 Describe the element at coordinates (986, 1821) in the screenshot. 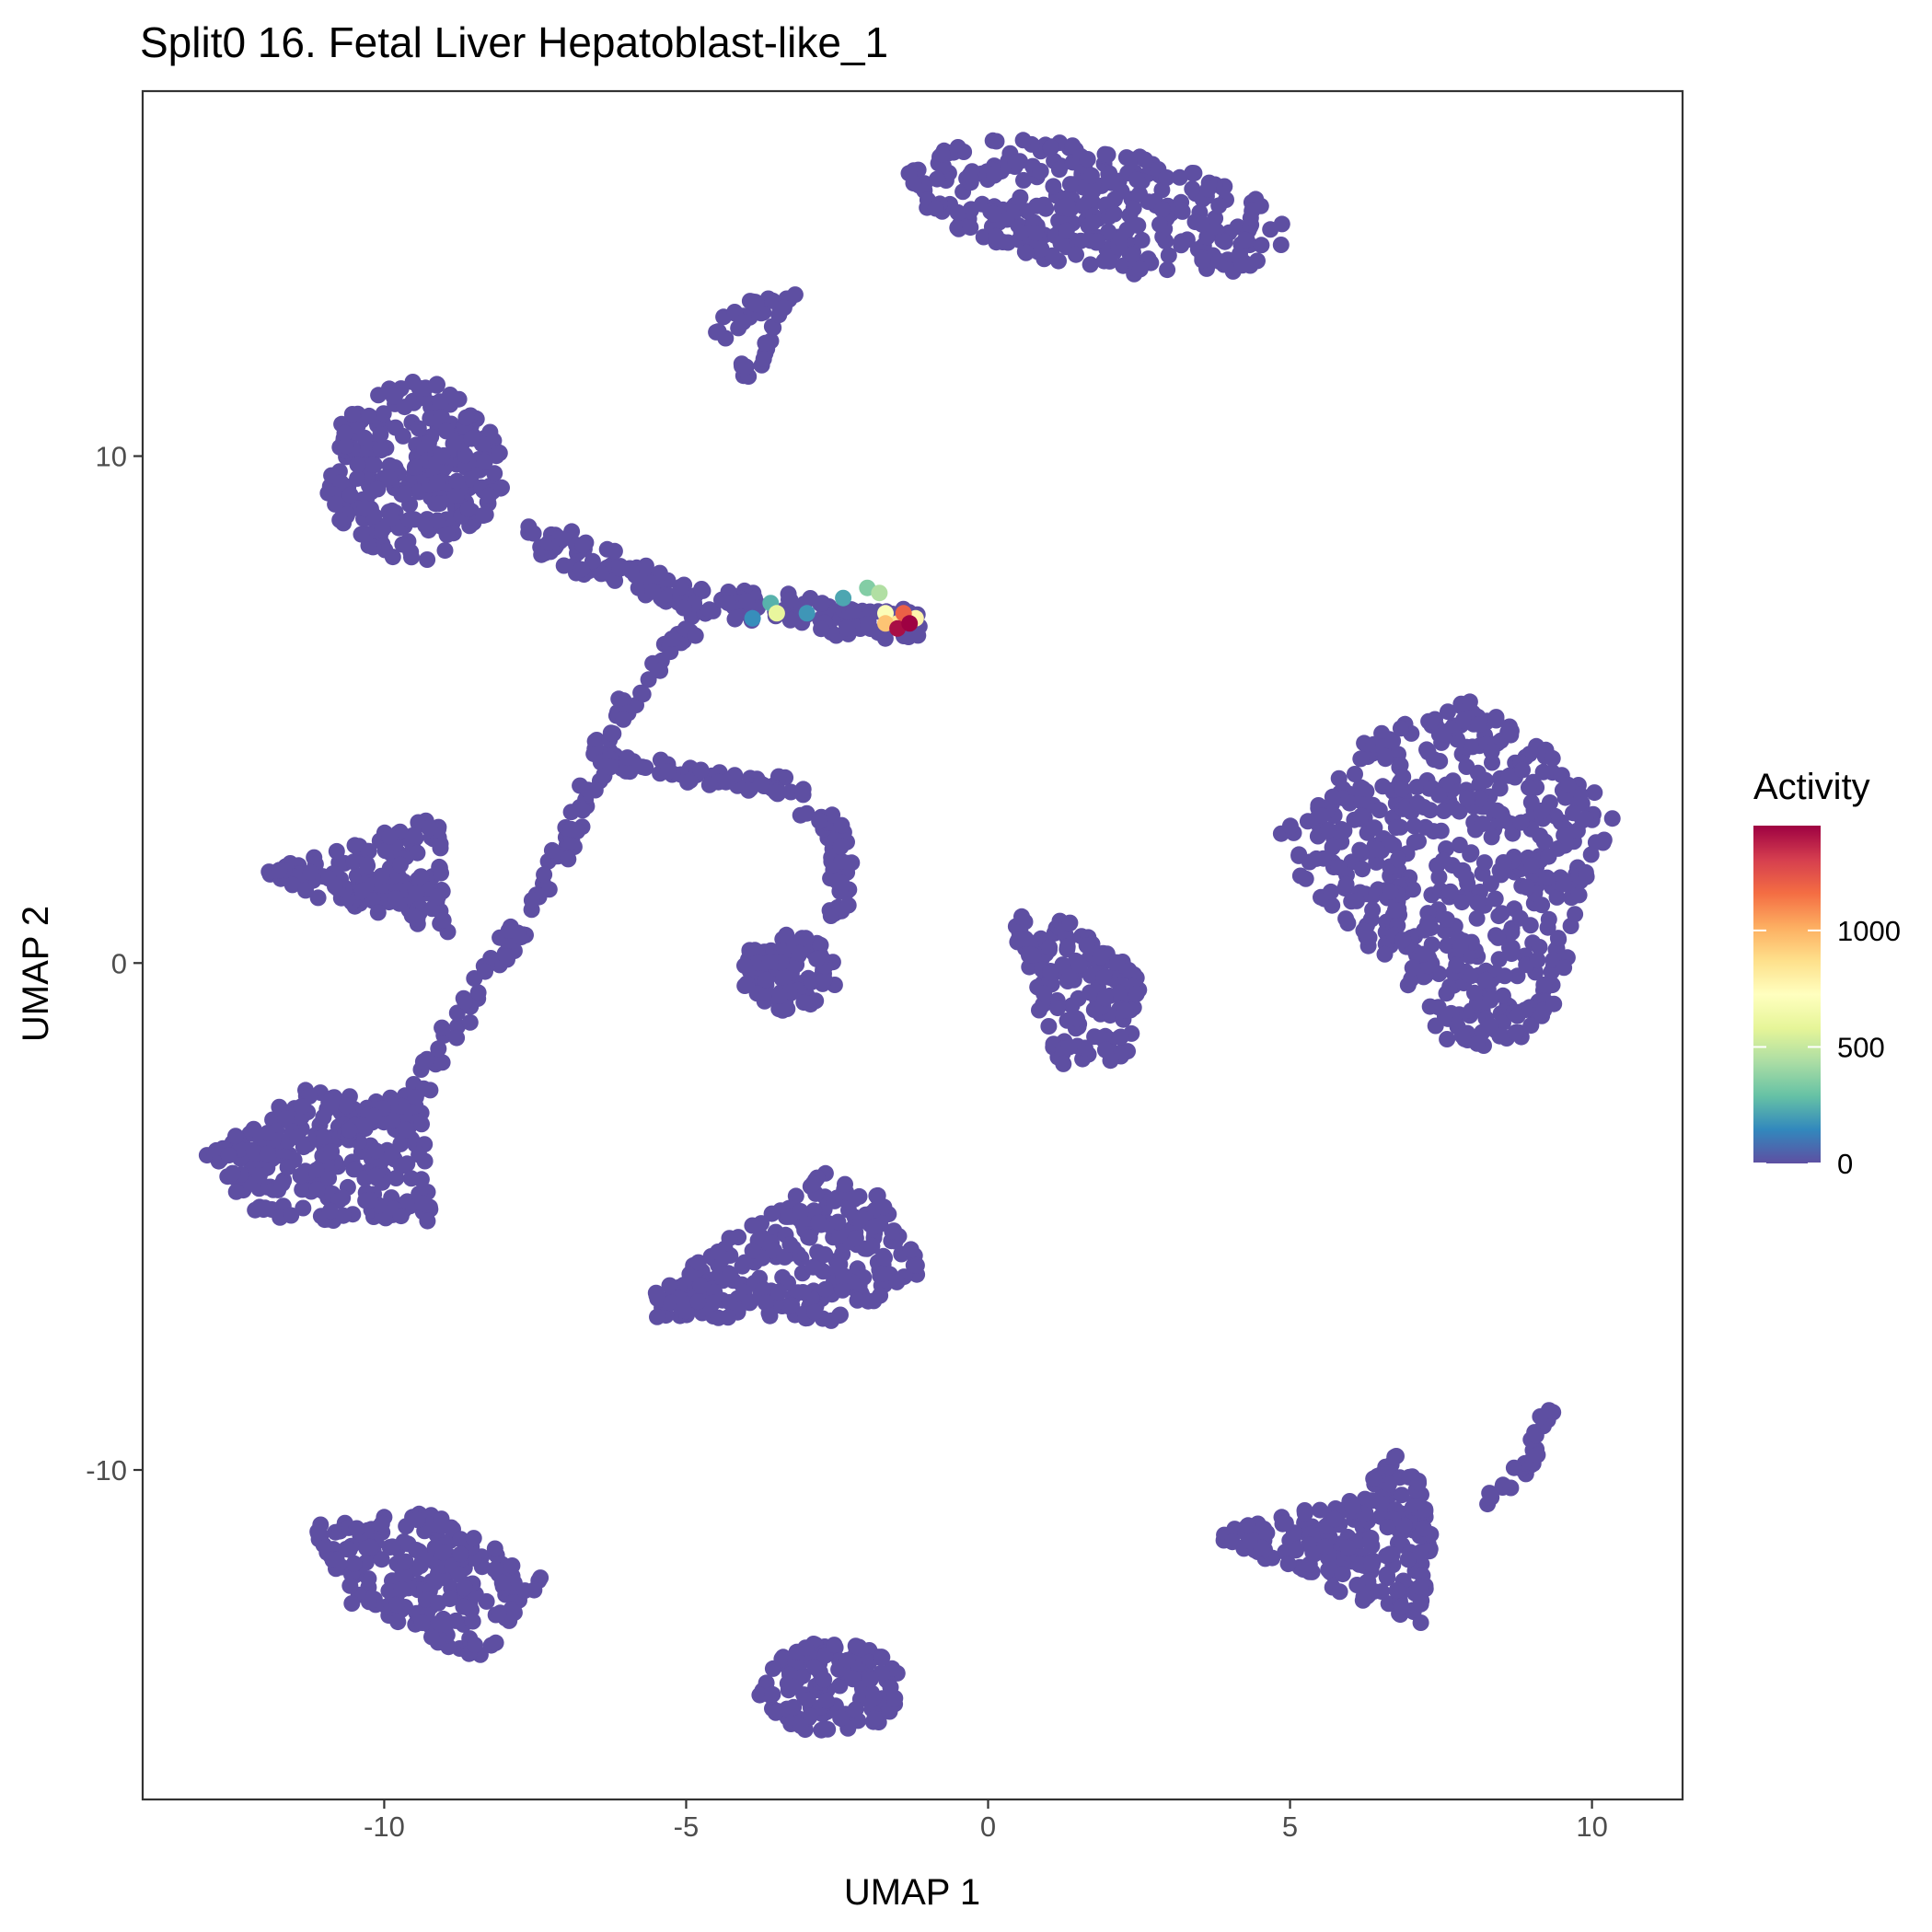

I see `x-axis: -10 -5 0 5 10` at that location.